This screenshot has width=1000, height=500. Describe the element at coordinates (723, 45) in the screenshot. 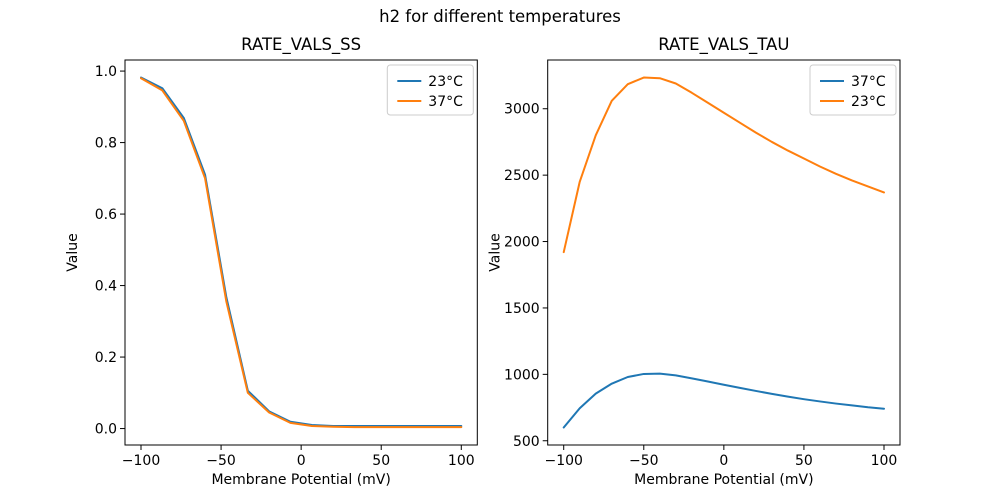

I see `subplot-title: RATE_VALS_TAU` at that location.